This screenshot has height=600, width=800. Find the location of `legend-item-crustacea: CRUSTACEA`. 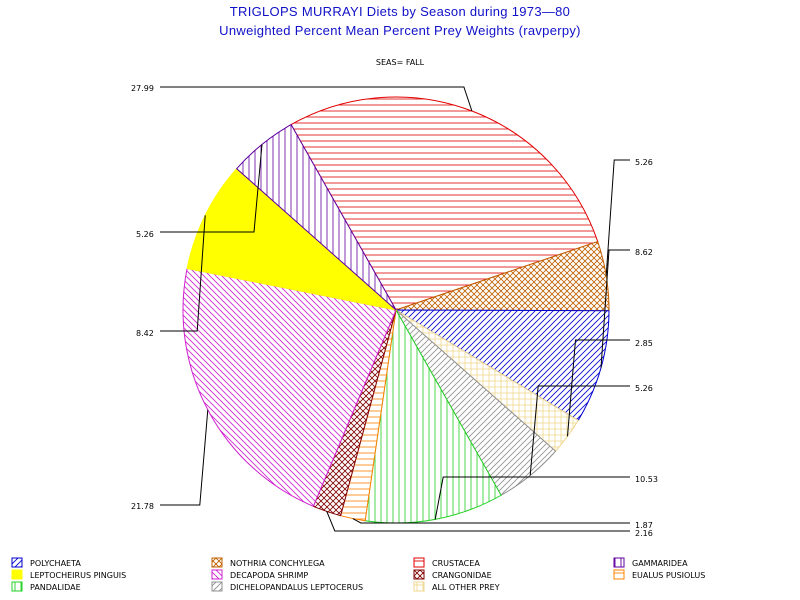

legend-item-crustacea: CRUSTACEA is located at coordinates (446, 562).